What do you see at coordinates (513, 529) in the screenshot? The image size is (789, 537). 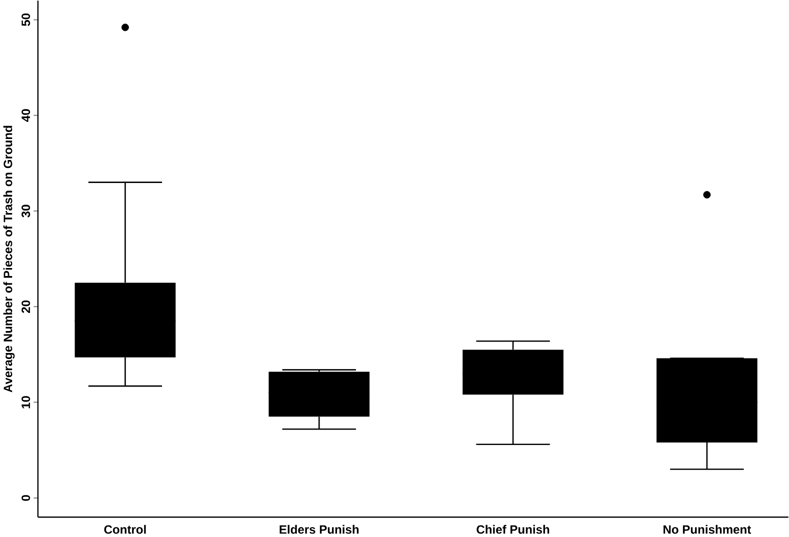 I see `x-tick-label: Chief Punish` at bounding box center [513, 529].